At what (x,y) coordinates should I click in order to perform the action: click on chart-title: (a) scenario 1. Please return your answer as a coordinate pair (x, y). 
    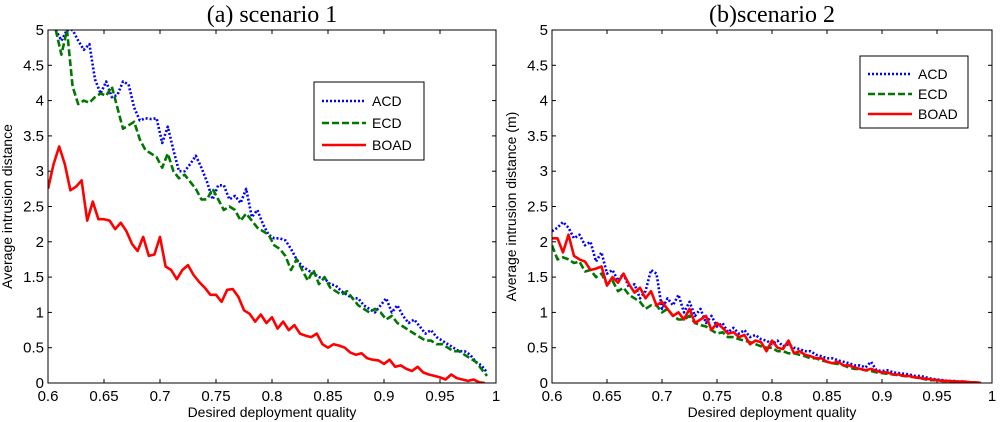
    Looking at the image, I should click on (272, 15).